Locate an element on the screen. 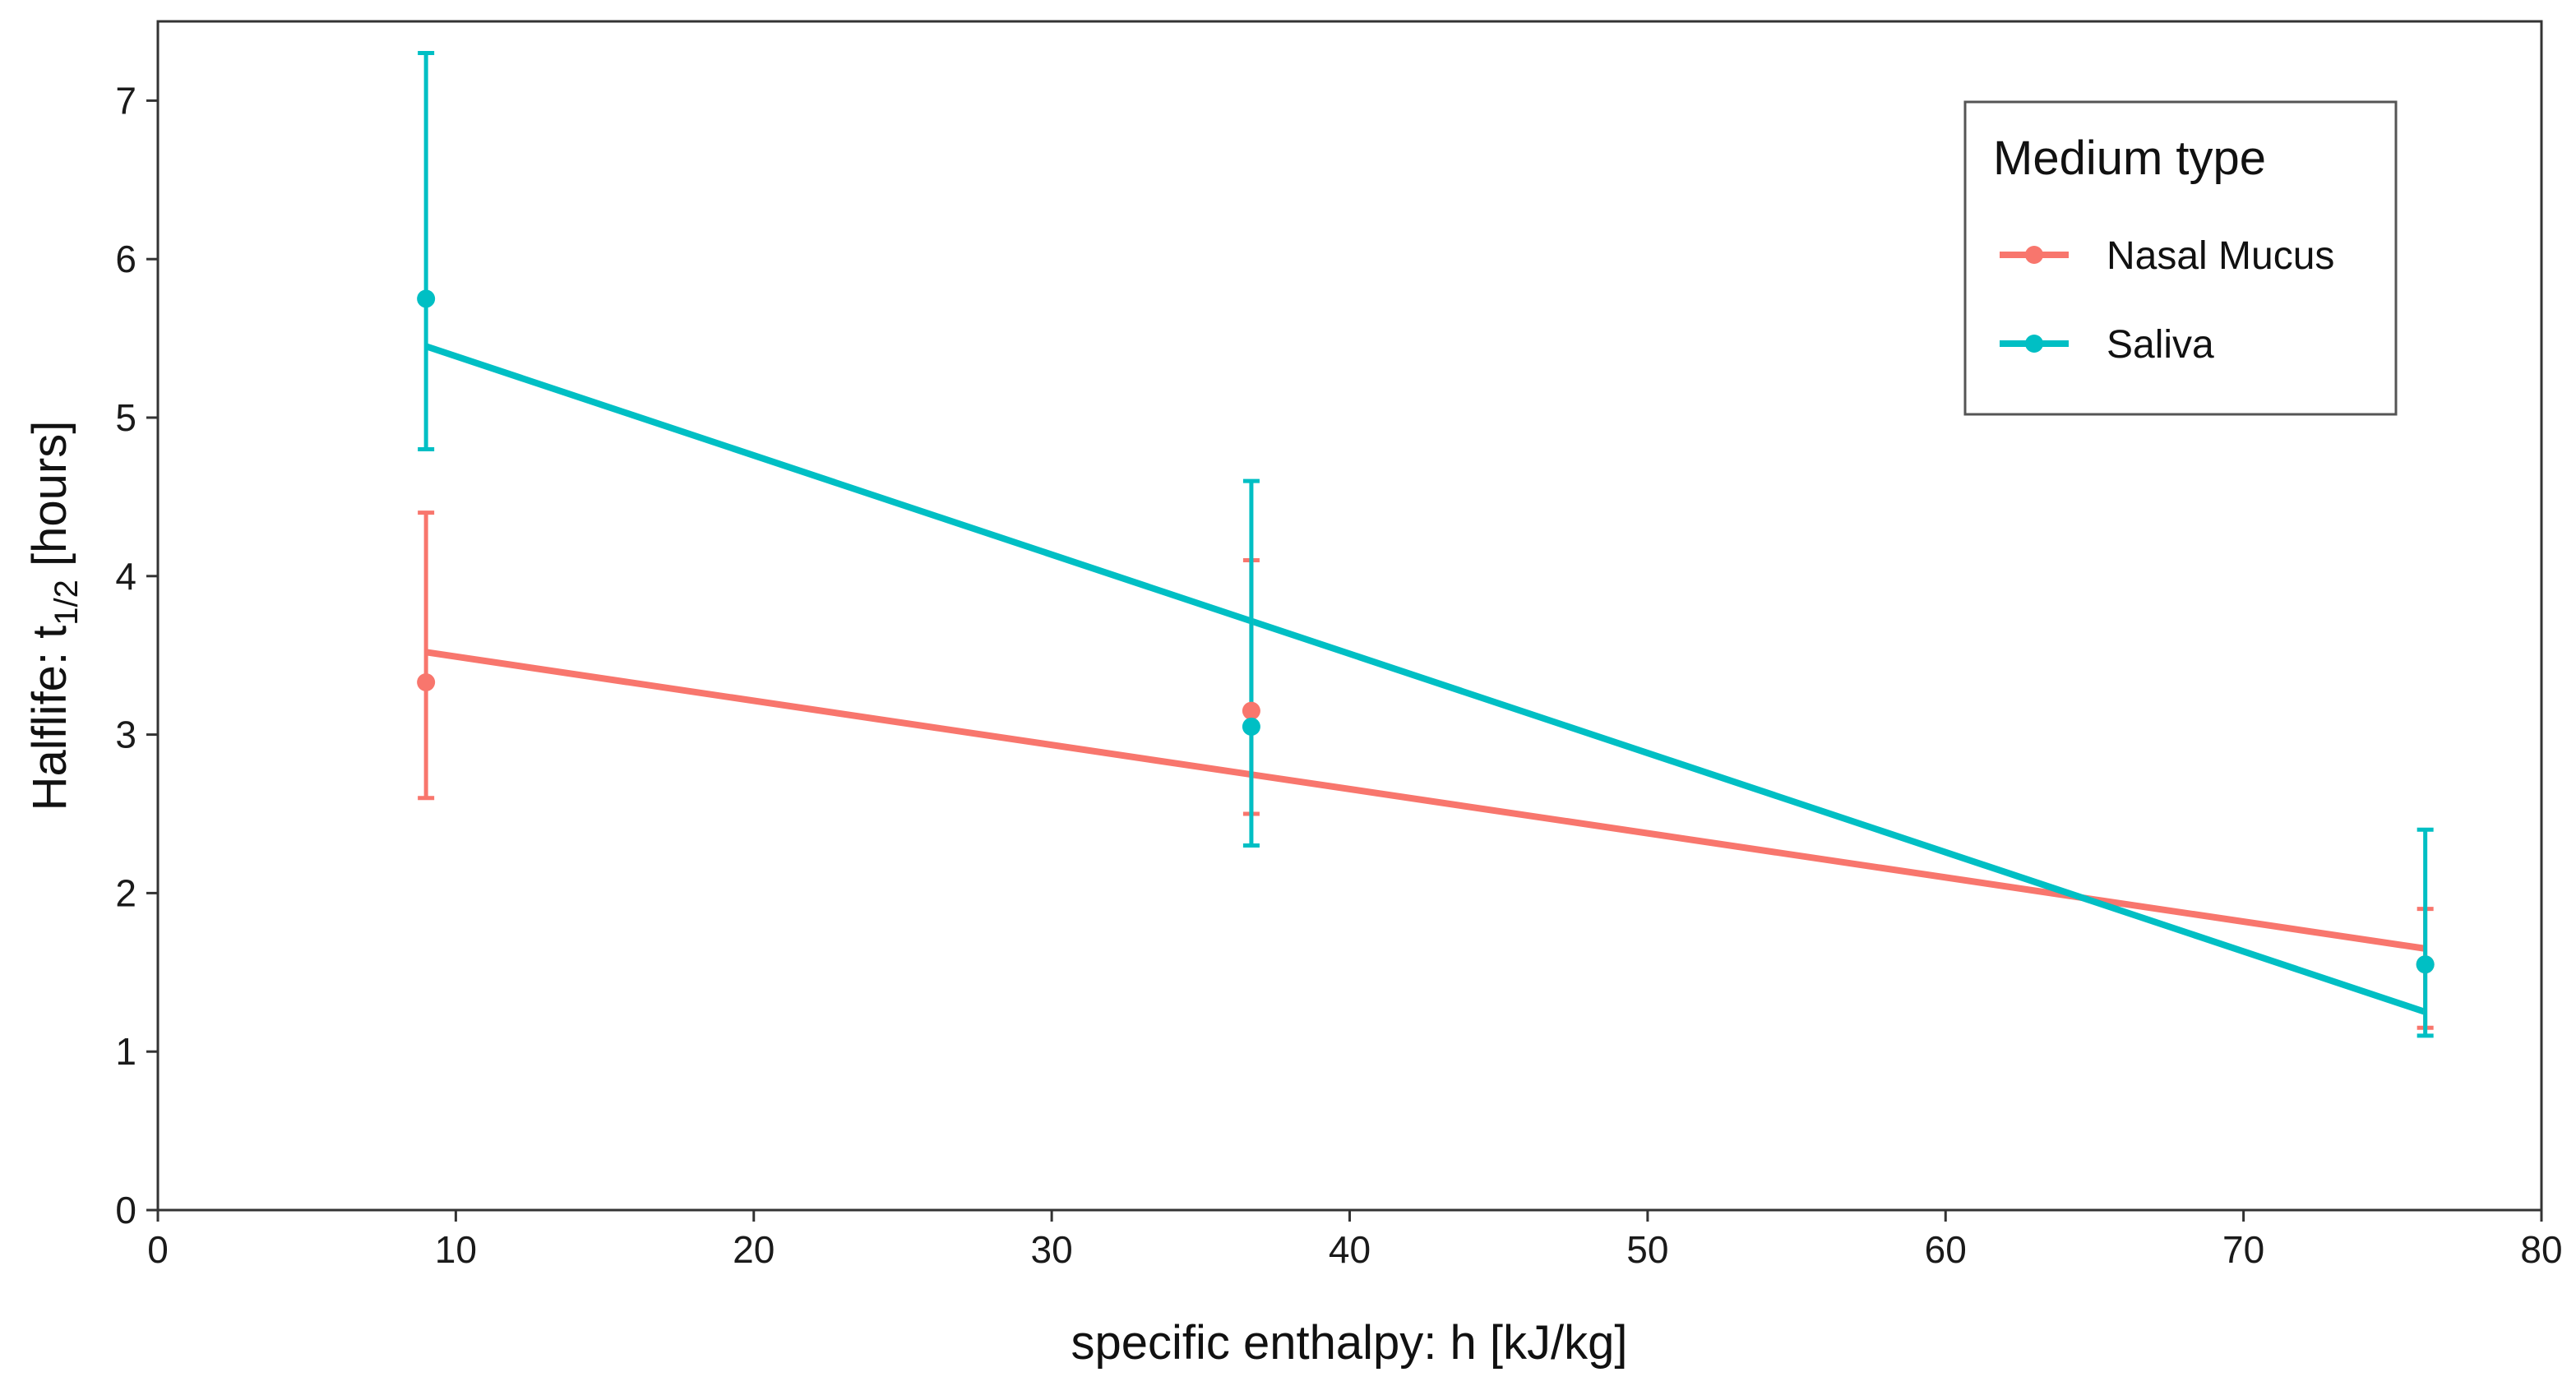 The image size is (2576, 1386). y-tick-label: 7 is located at coordinates (125, 100).